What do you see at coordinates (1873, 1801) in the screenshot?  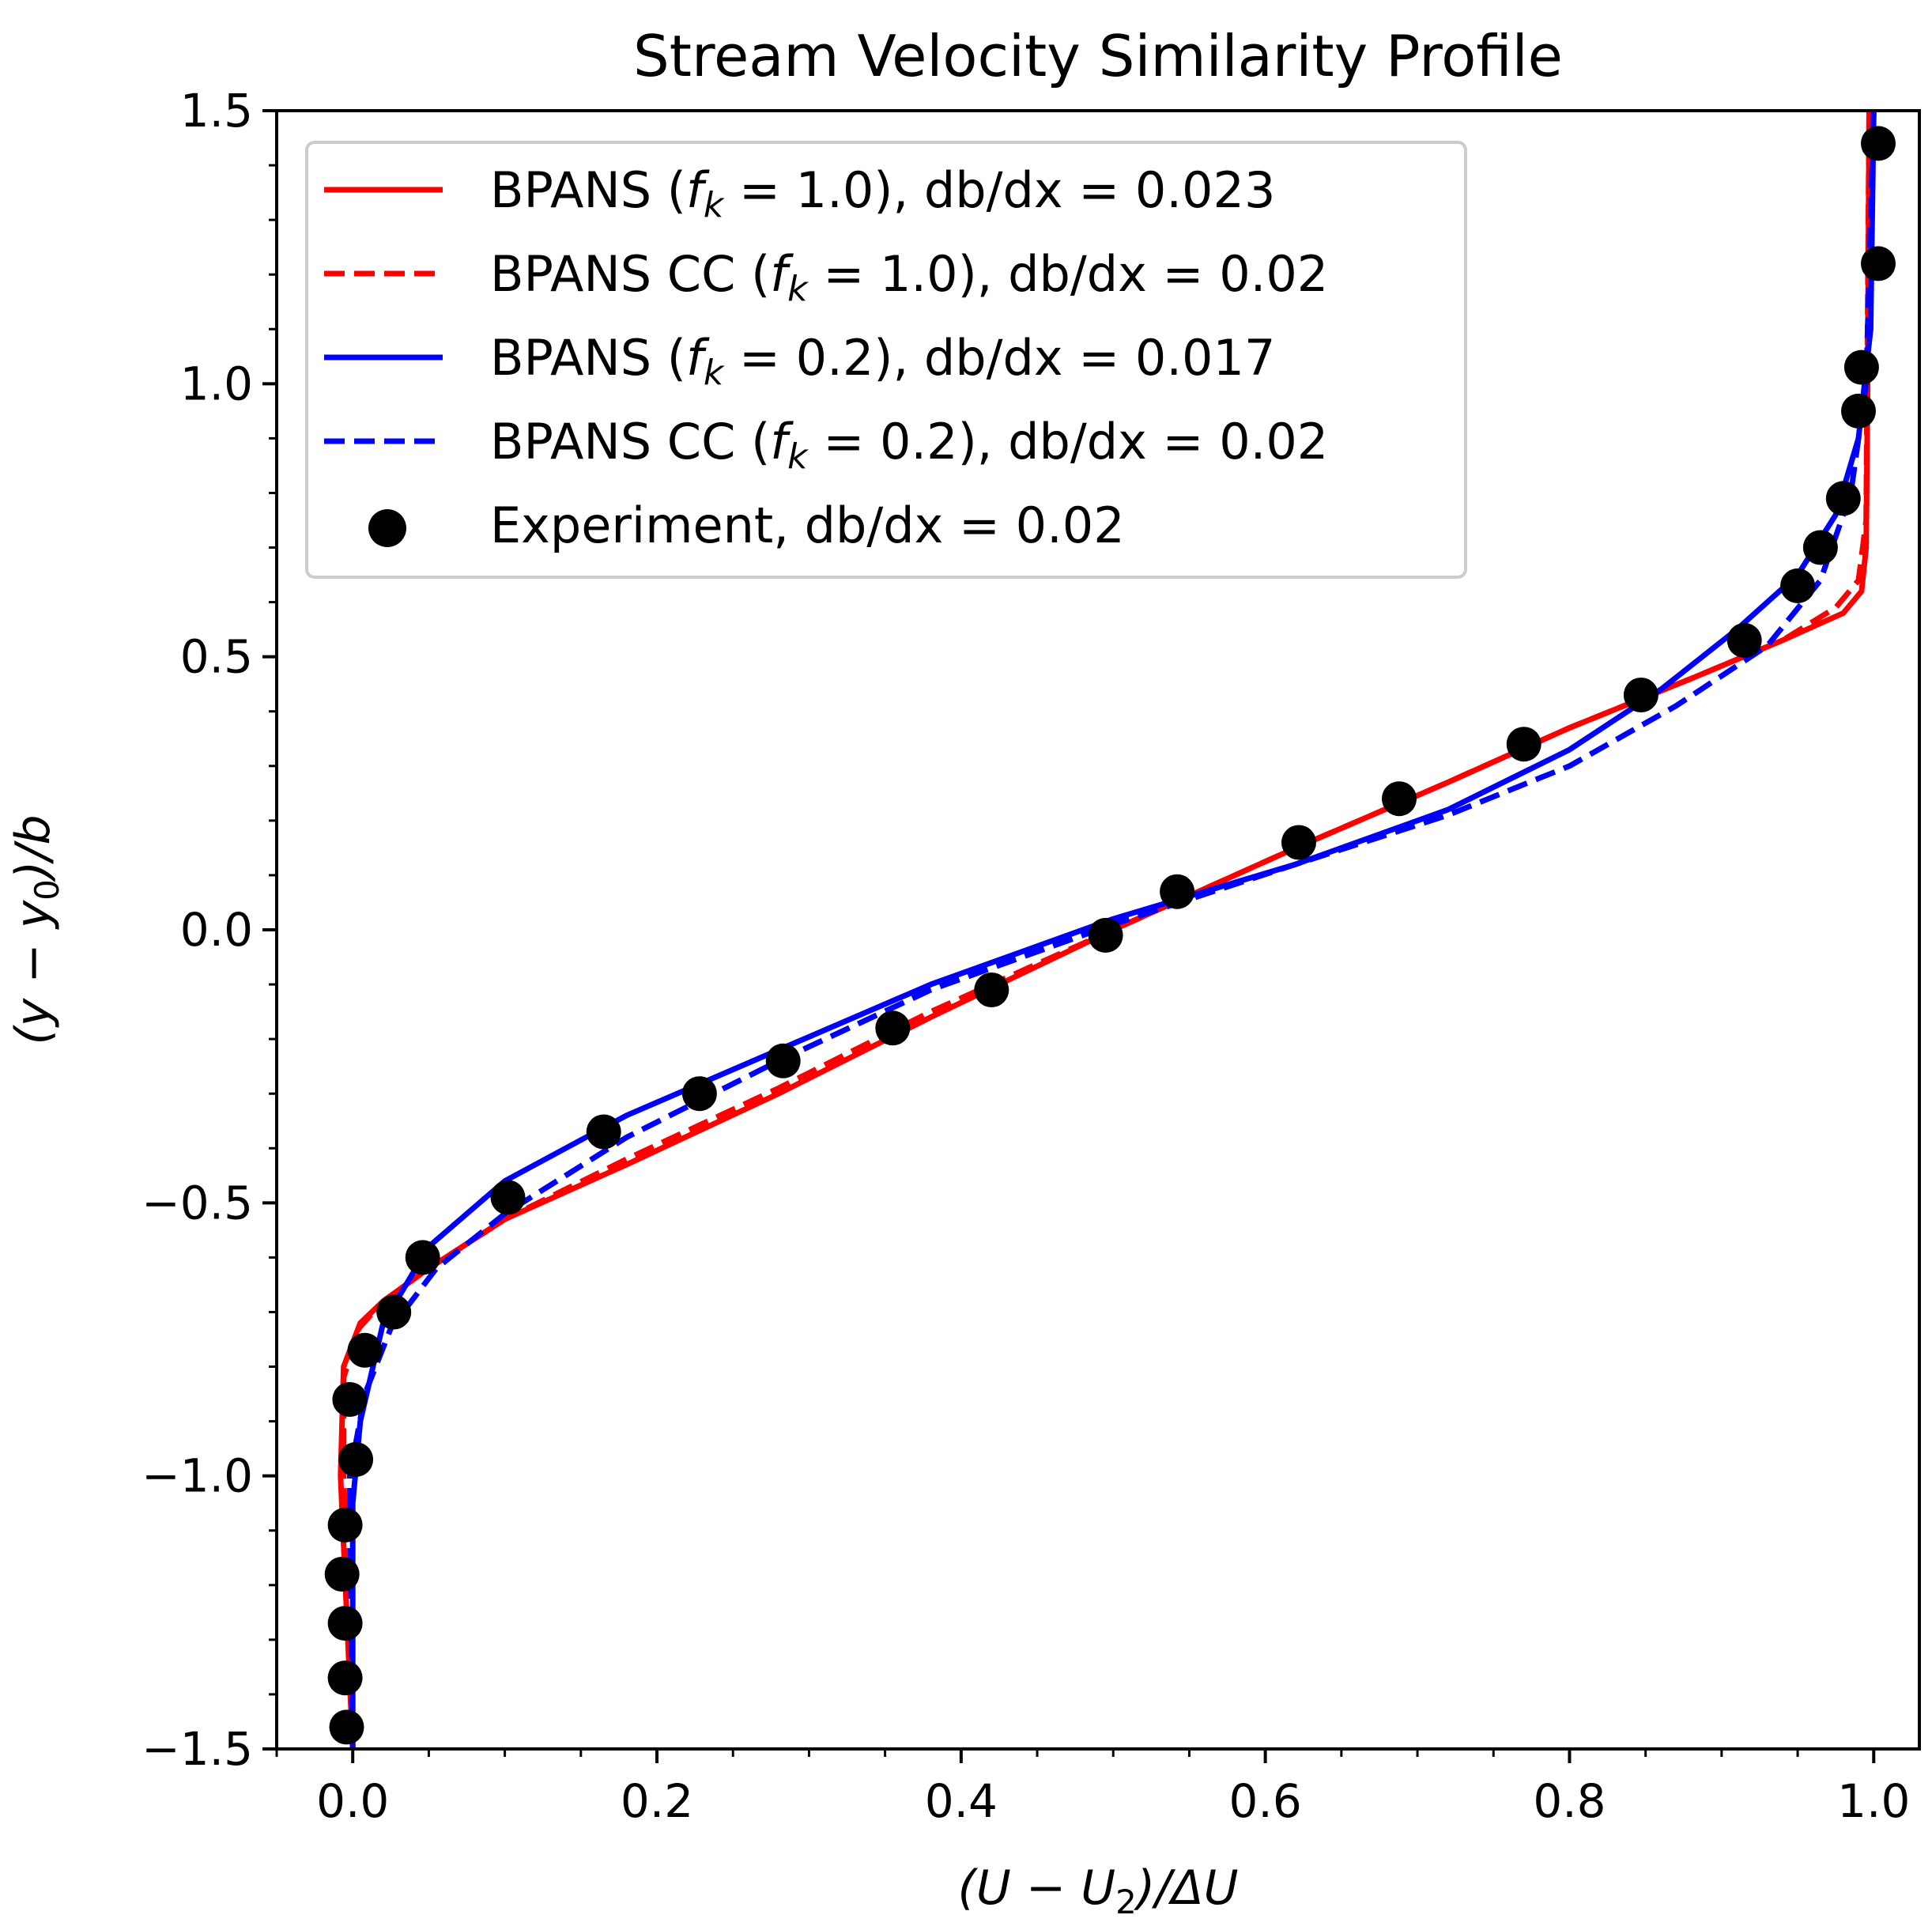 I see `x-tick-label: 1.0` at bounding box center [1873, 1801].